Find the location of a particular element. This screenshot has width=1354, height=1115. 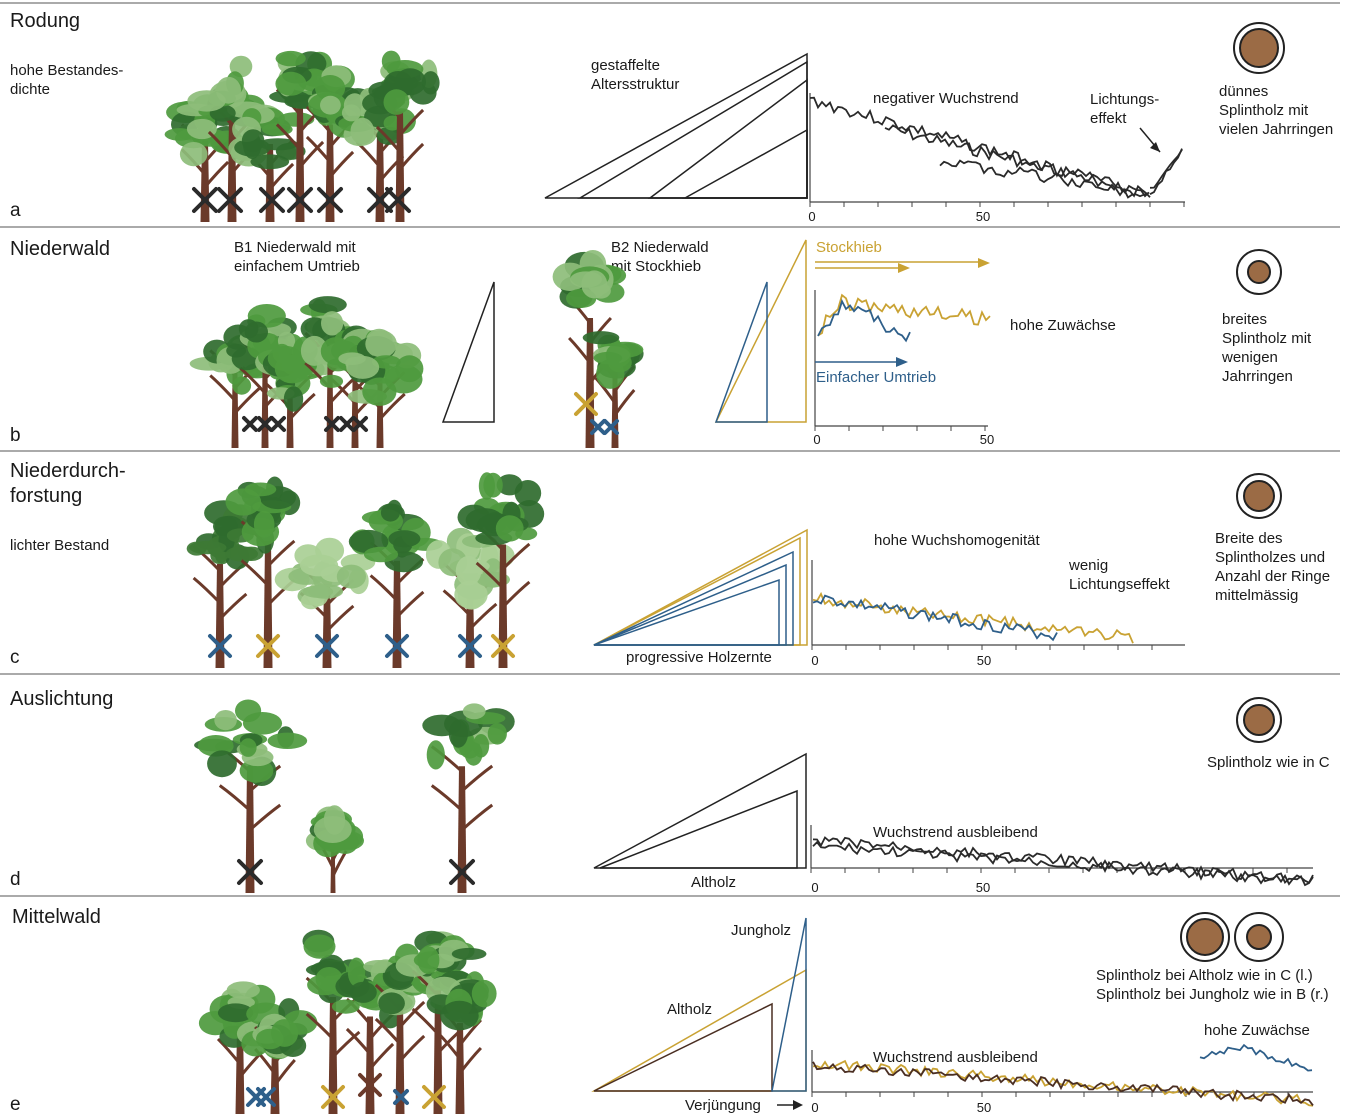

harvest-diagram is located at coordinates (700, 587).